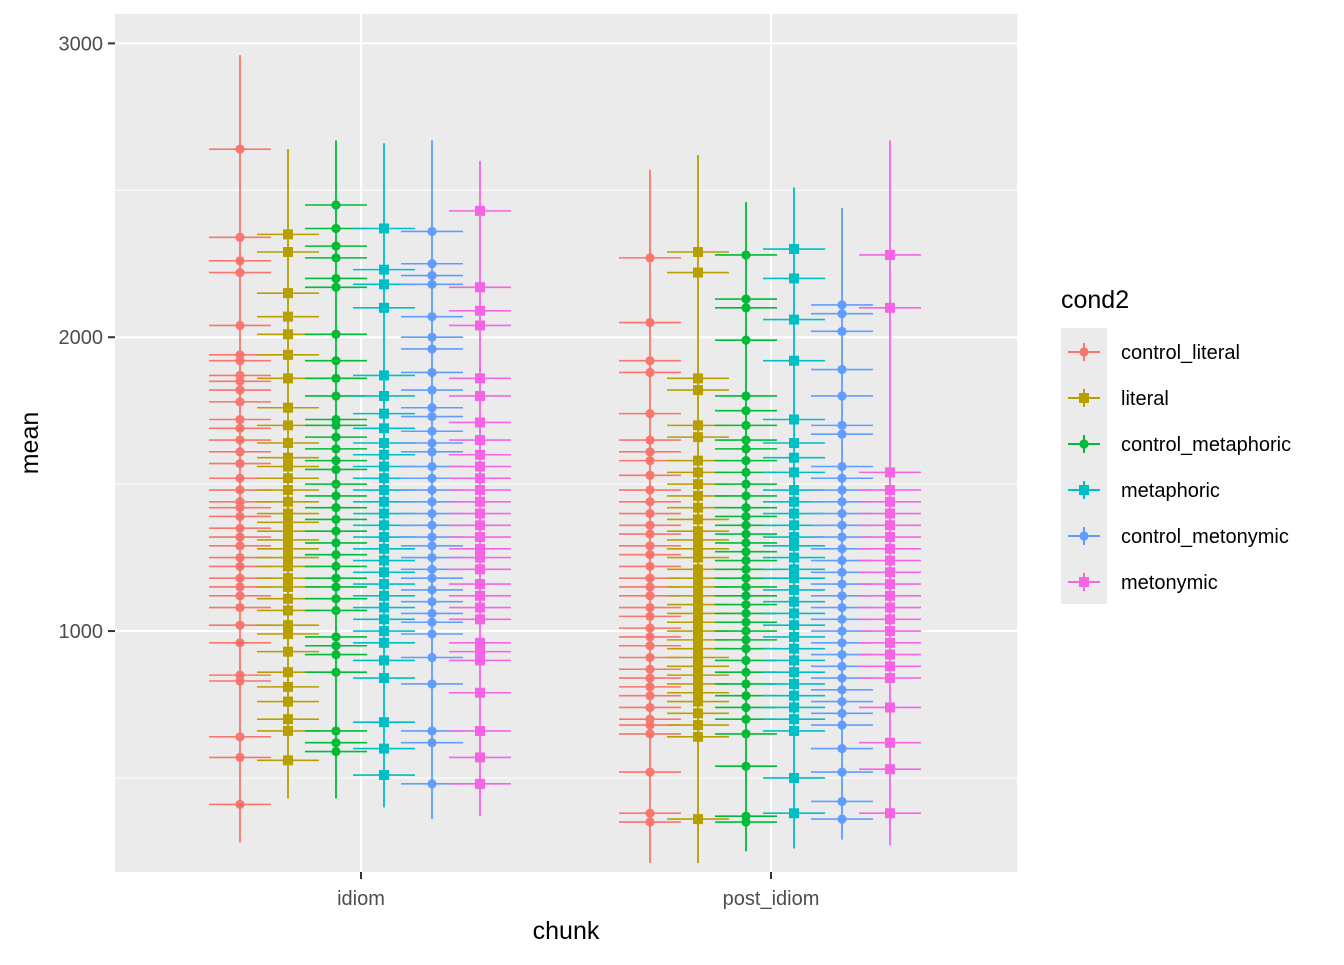 The height and width of the screenshot is (965, 1344). Describe the element at coordinates (1170, 491) in the screenshot. I see `legend-item-label: metaphoric` at that location.